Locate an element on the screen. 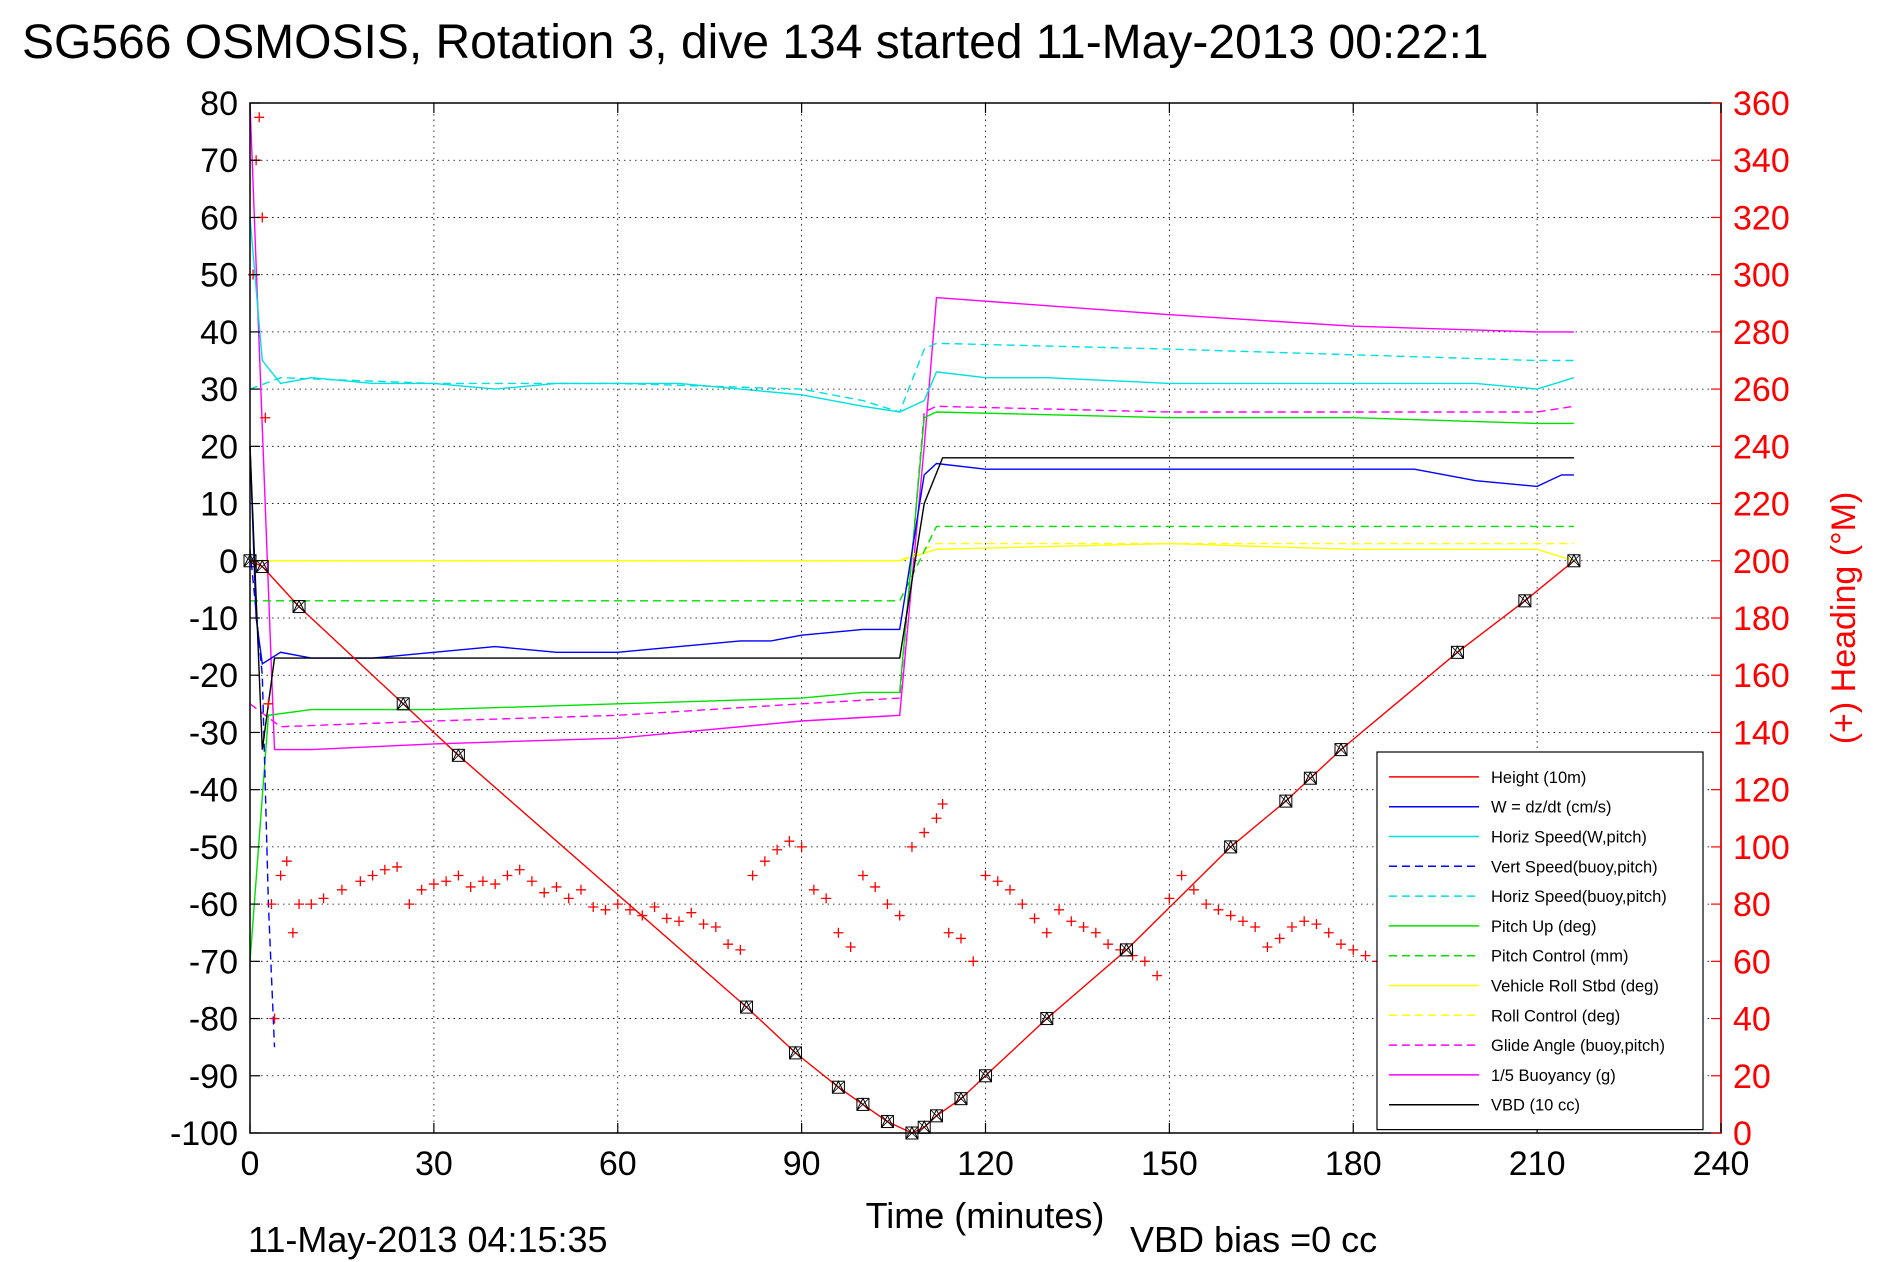  legend-label: Vehicle Roll Stbd (deg) is located at coordinates (1575, 987).